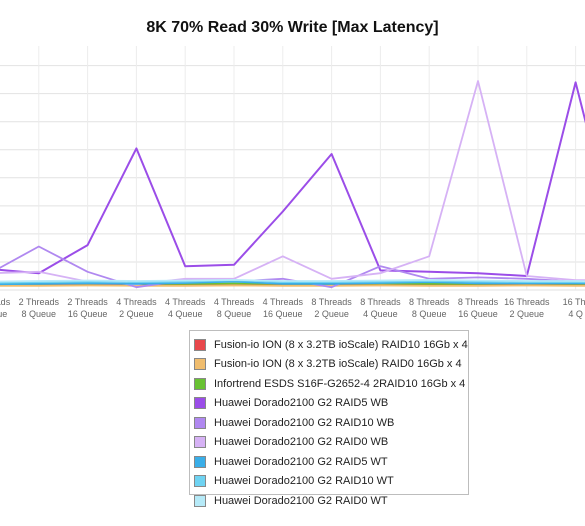 The image size is (585, 526). What do you see at coordinates (301, 461) in the screenshot?
I see `legend-label: Huawei Dorado2100 G2 RAID5 WT` at bounding box center [301, 461].